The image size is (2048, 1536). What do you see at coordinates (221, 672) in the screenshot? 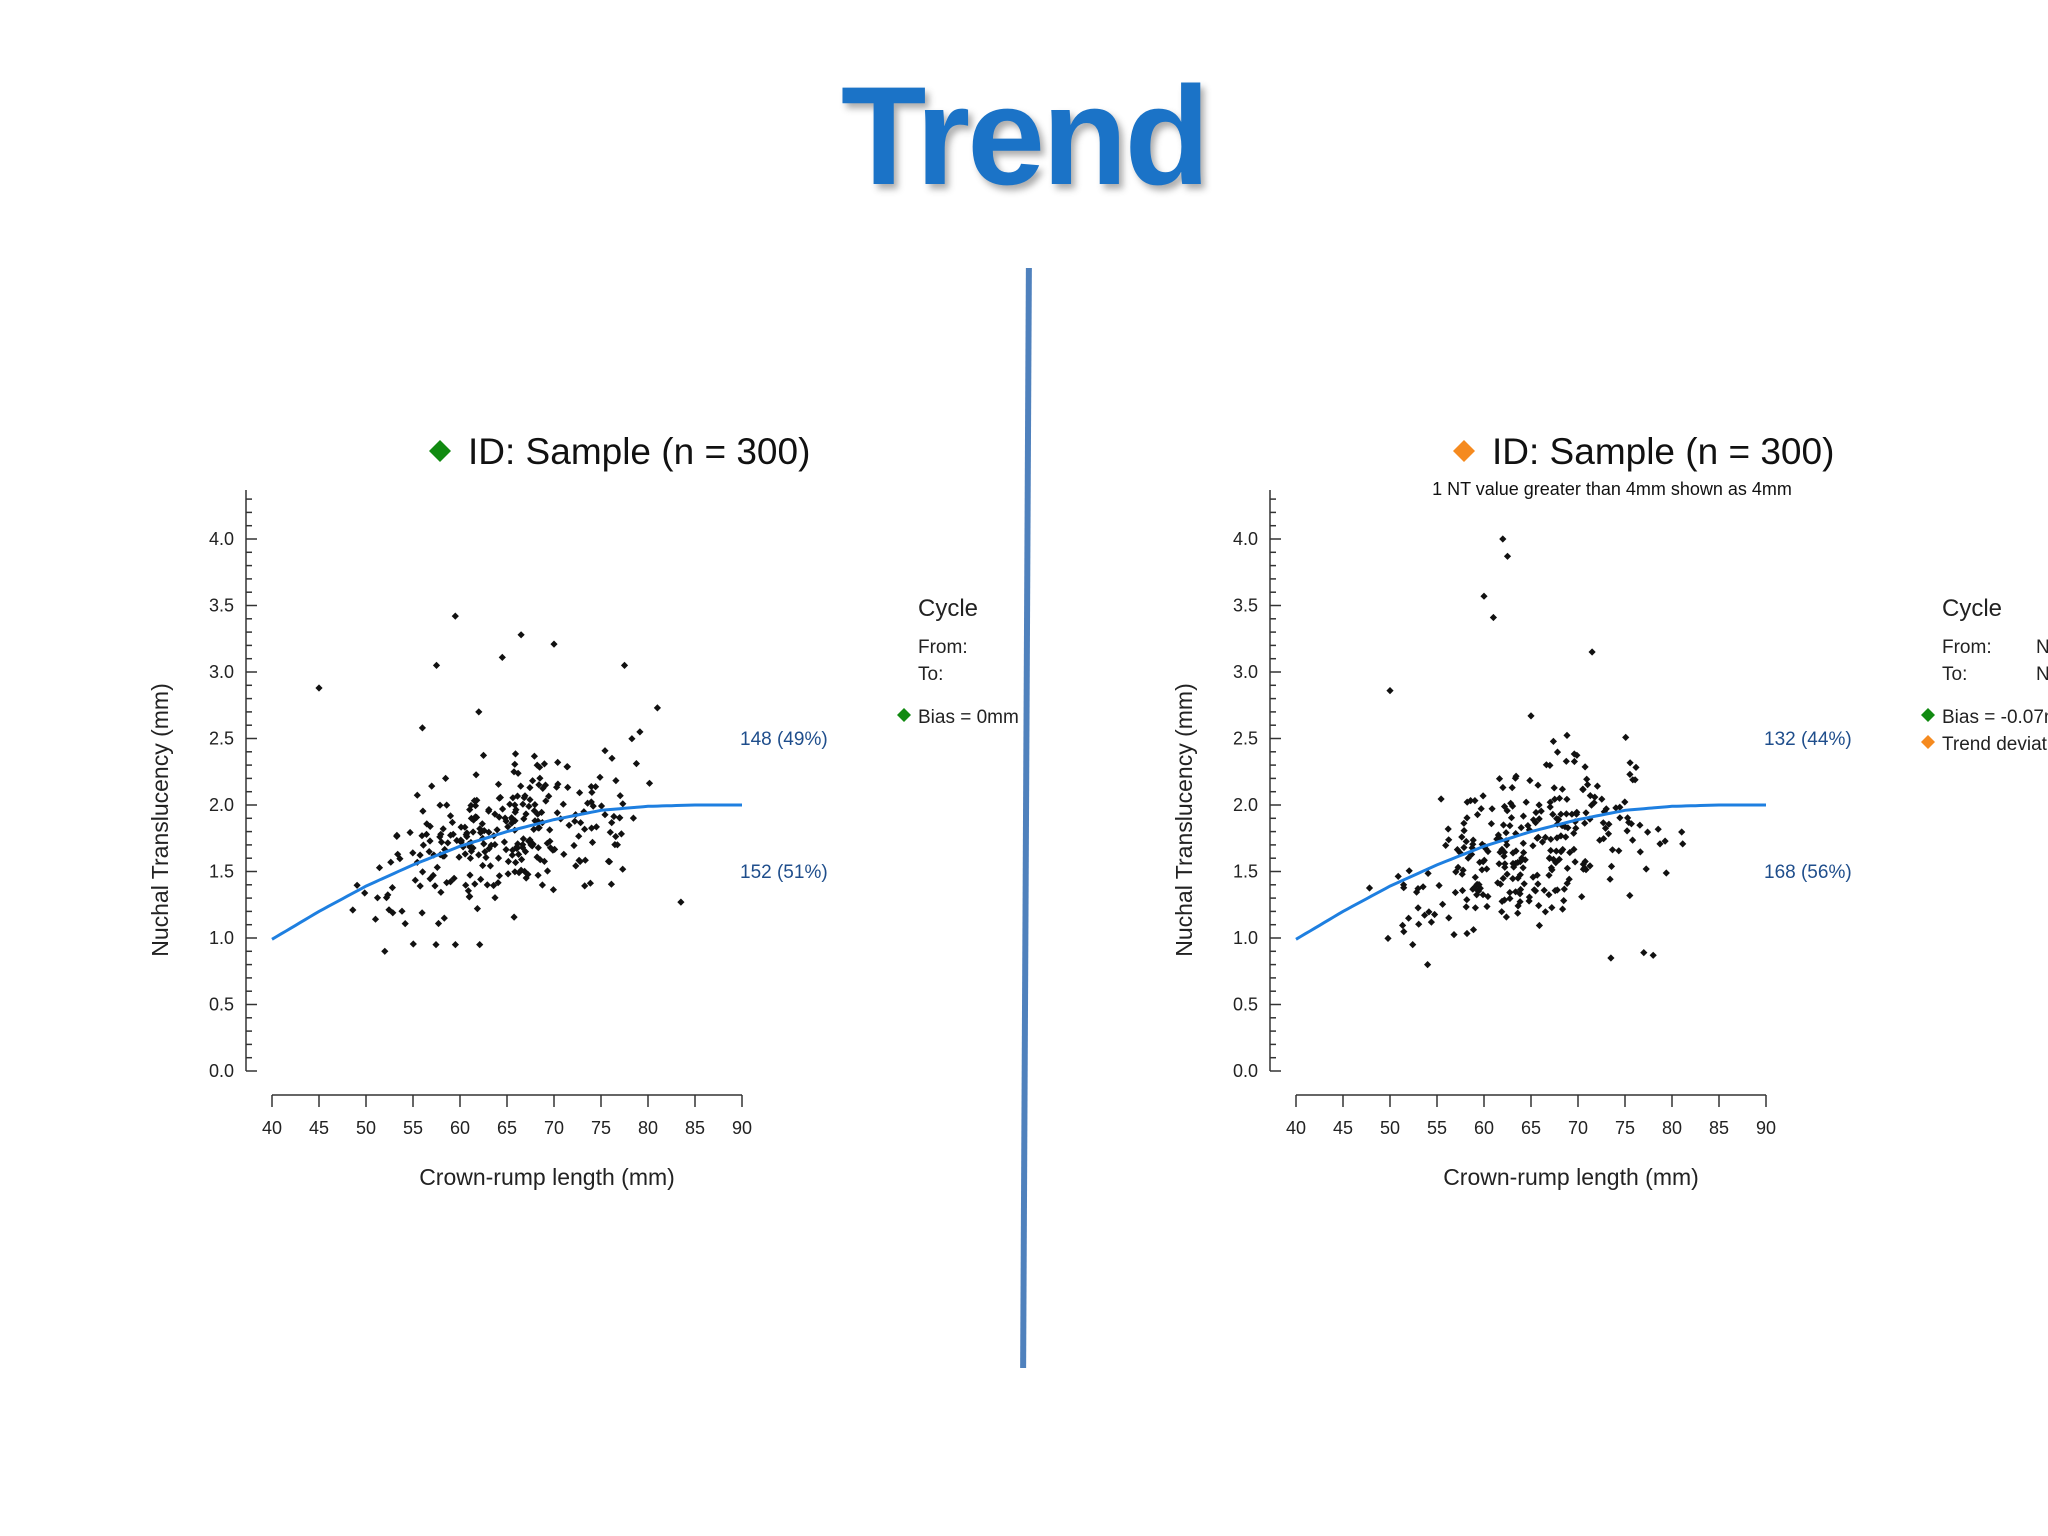
I see `y-tick-label: 3.0` at bounding box center [221, 672].